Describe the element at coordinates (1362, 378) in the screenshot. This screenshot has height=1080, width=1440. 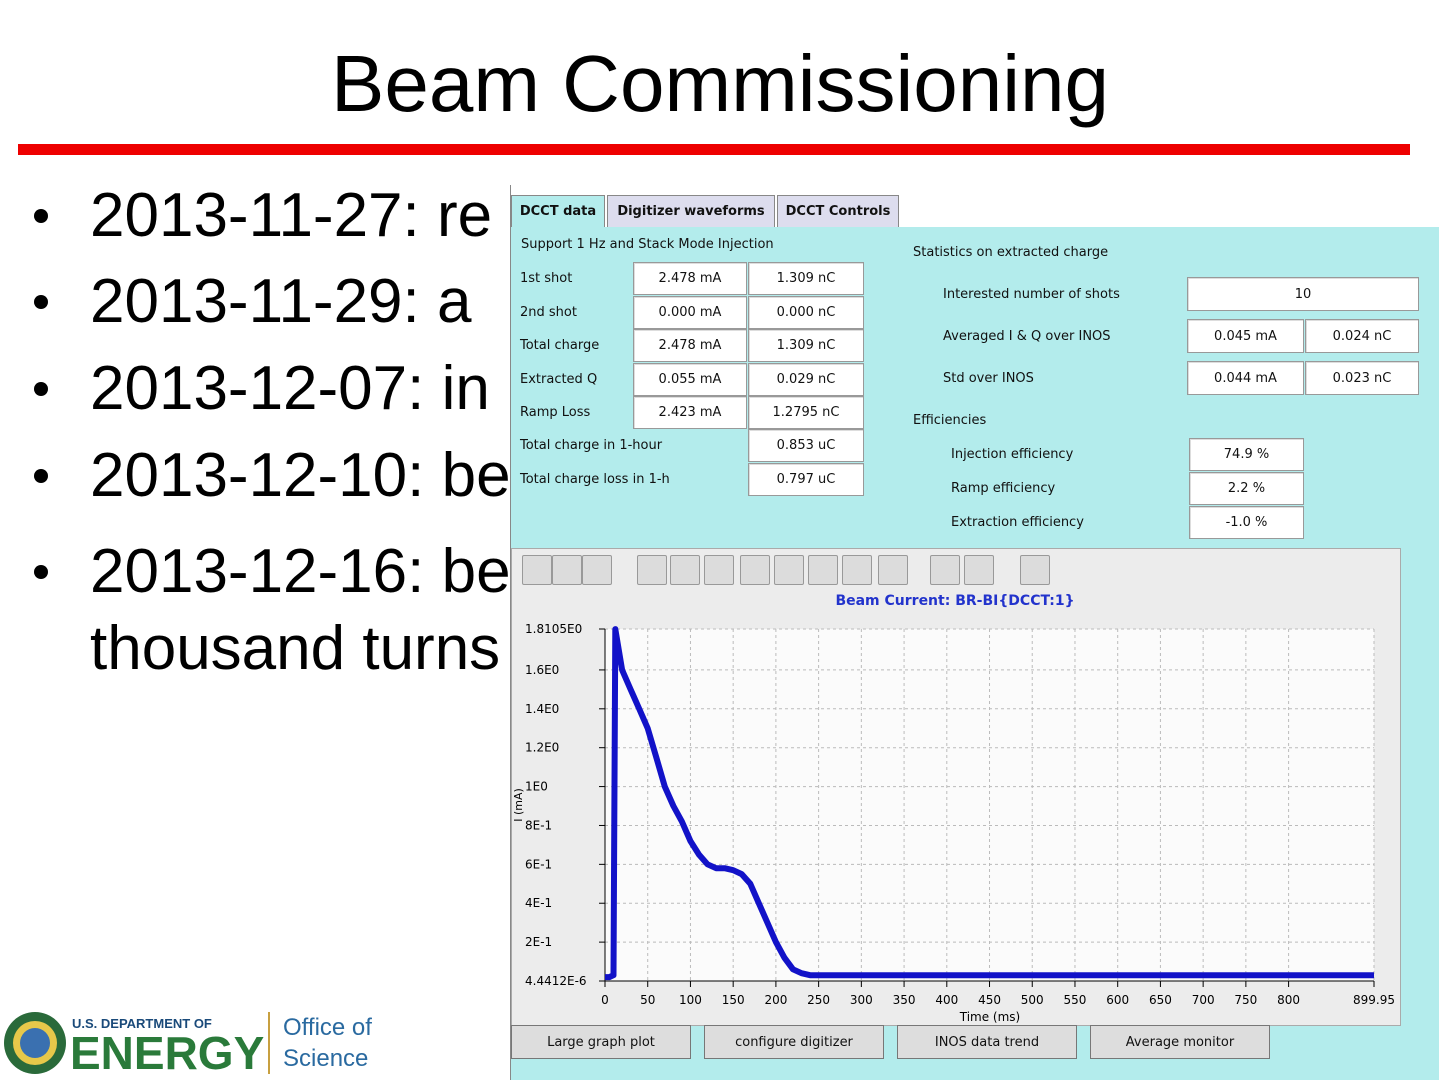
I see `value-cell: 0.023 nC` at that location.